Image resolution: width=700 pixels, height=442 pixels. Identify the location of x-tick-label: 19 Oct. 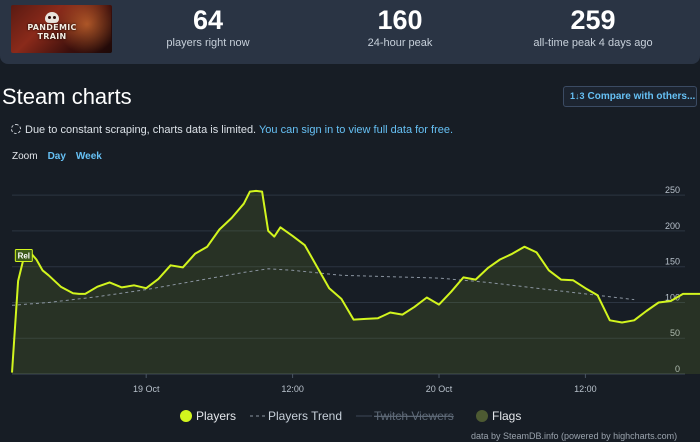
(146, 389).